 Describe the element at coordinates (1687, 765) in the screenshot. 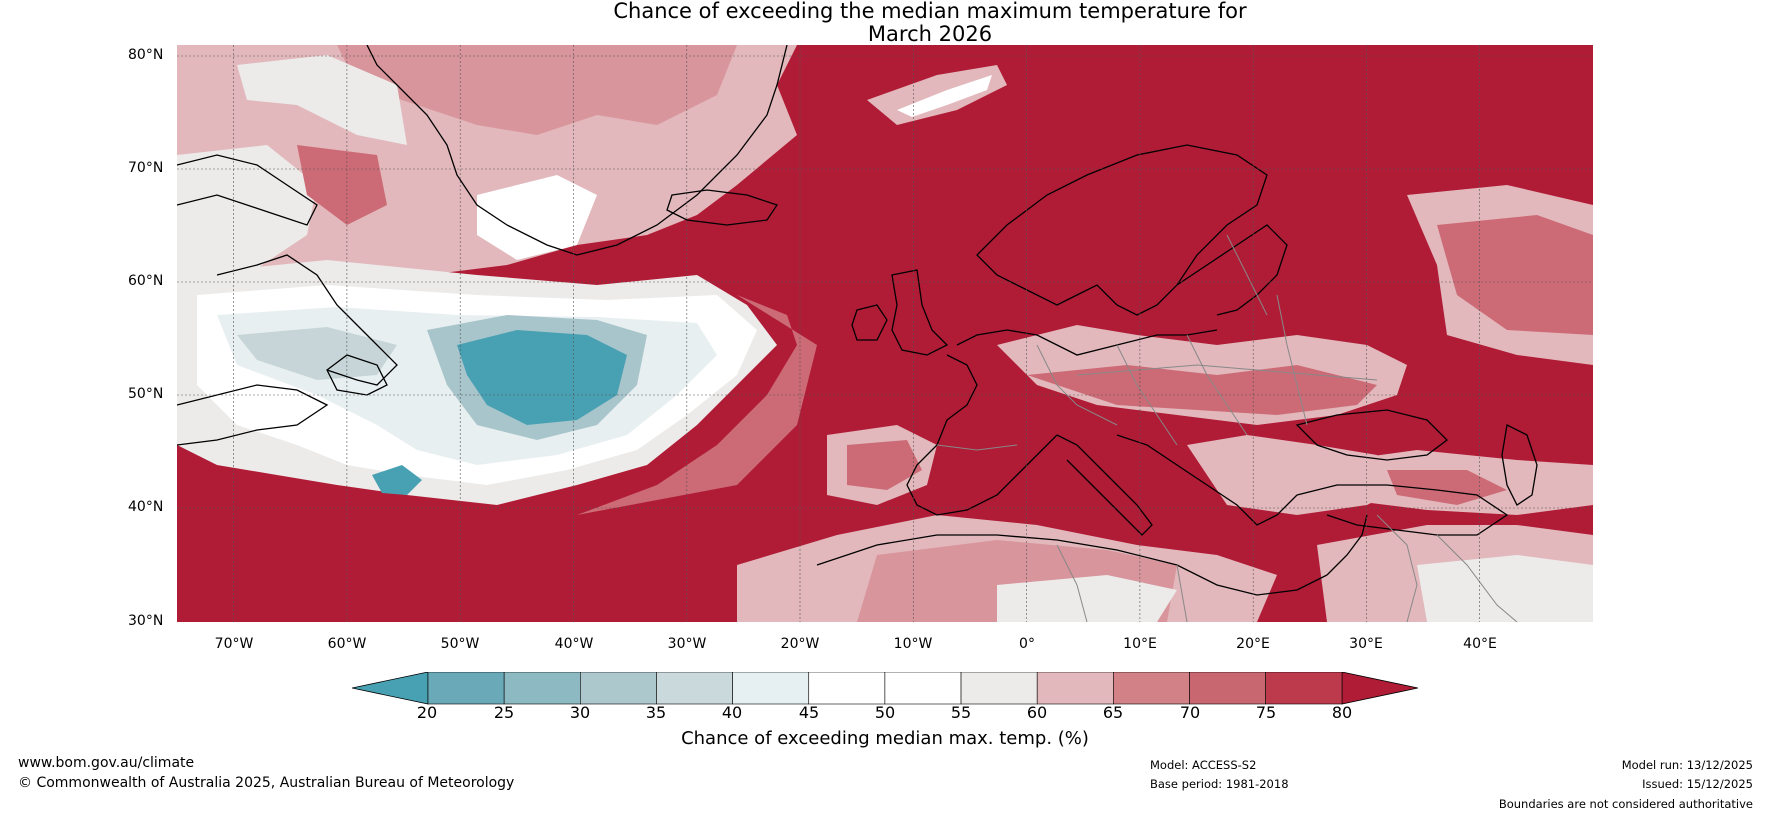

I see `footer-model-run: Model run: 13/12/2025` at that location.